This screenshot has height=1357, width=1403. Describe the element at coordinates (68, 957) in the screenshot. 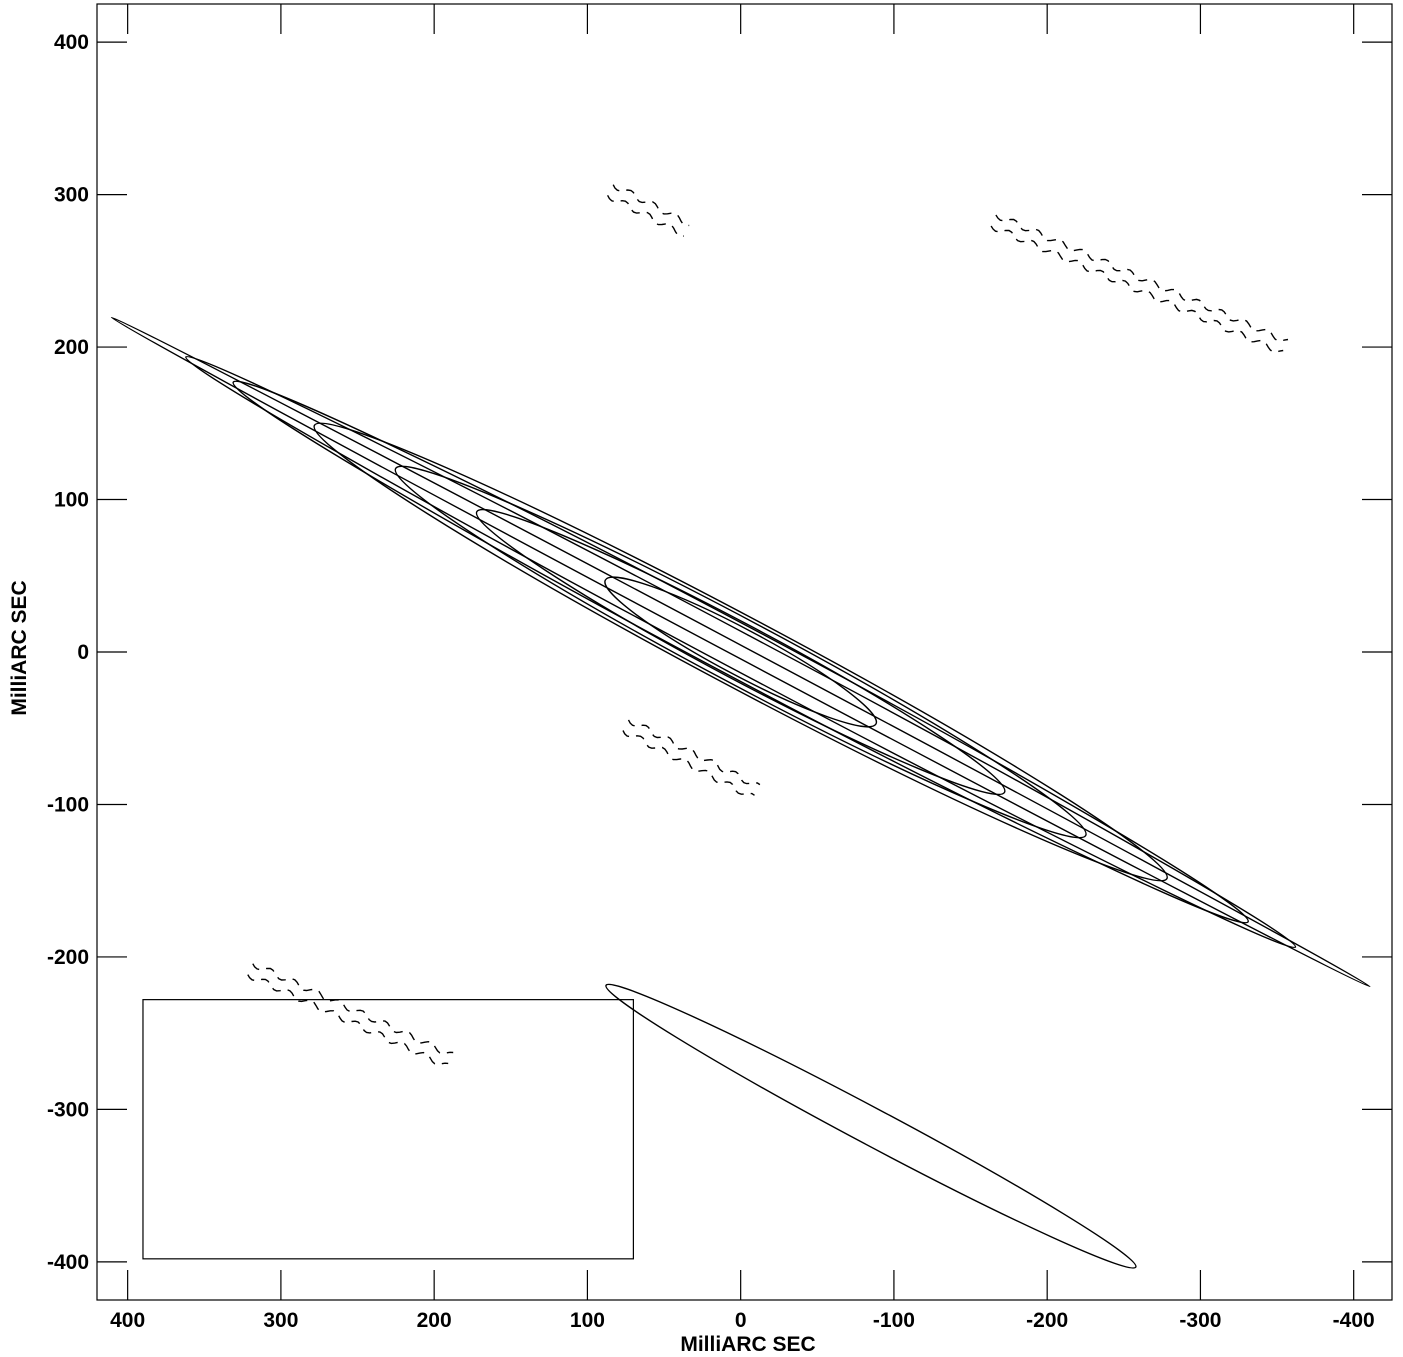

I see `y-tick-label: -200` at that location.